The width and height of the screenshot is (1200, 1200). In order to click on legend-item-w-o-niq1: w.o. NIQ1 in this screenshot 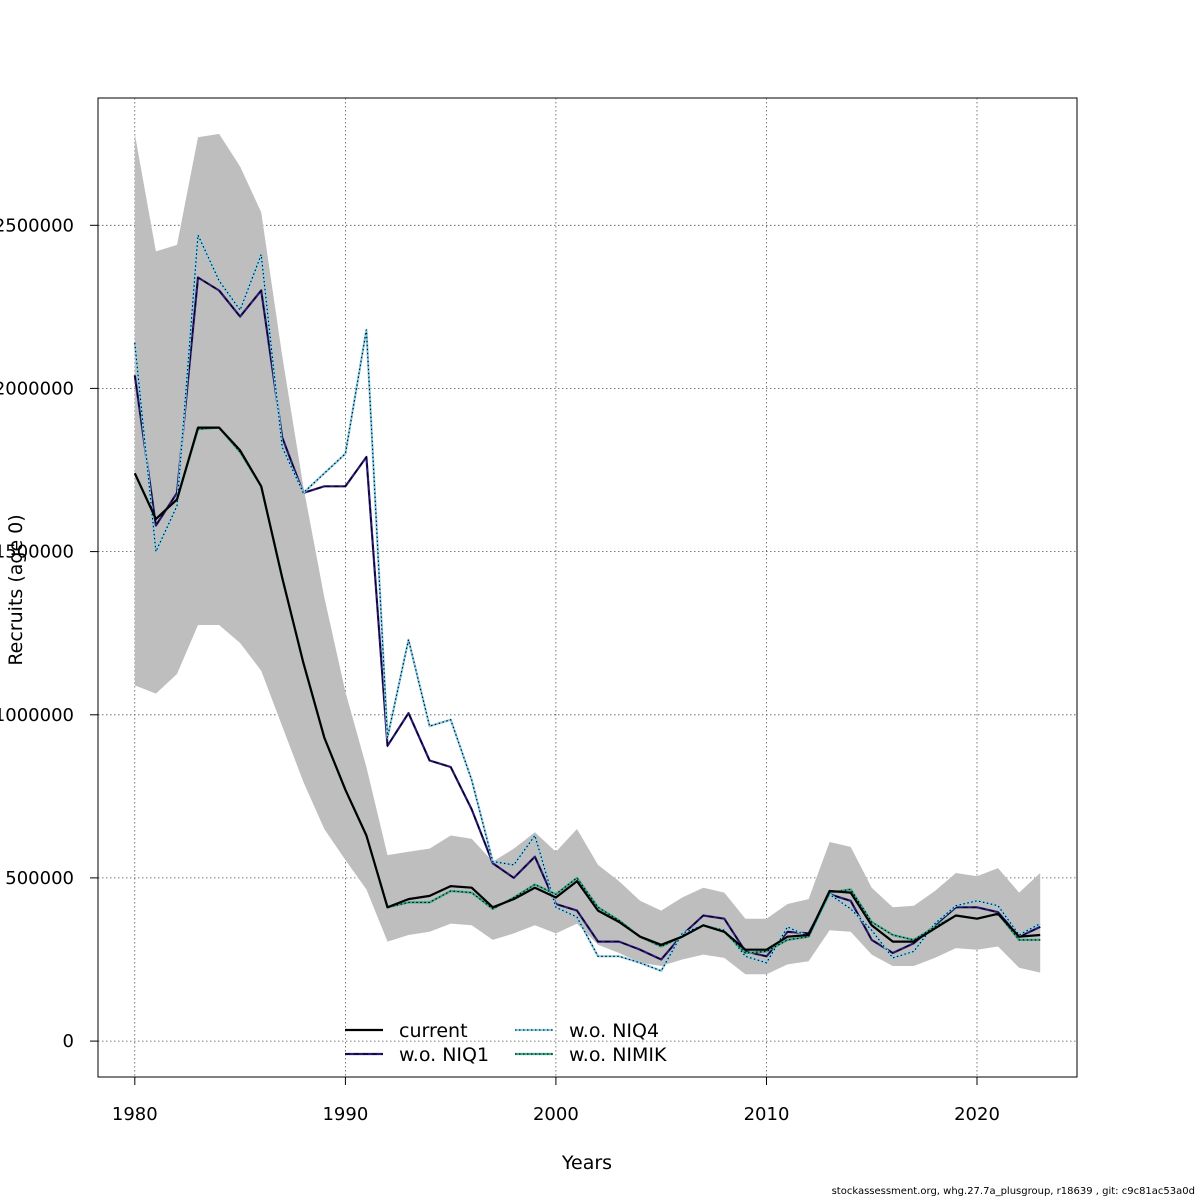, I will do `click(417, 1055)`.